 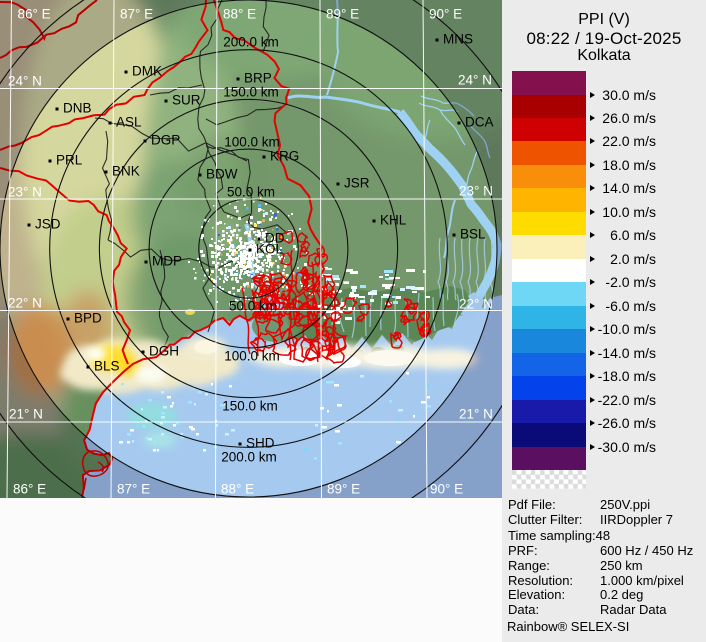 What do you see at coordinates (126, 171) in the screenshot?
I see `svg-text: BNK` at bounding box center [126, 171].